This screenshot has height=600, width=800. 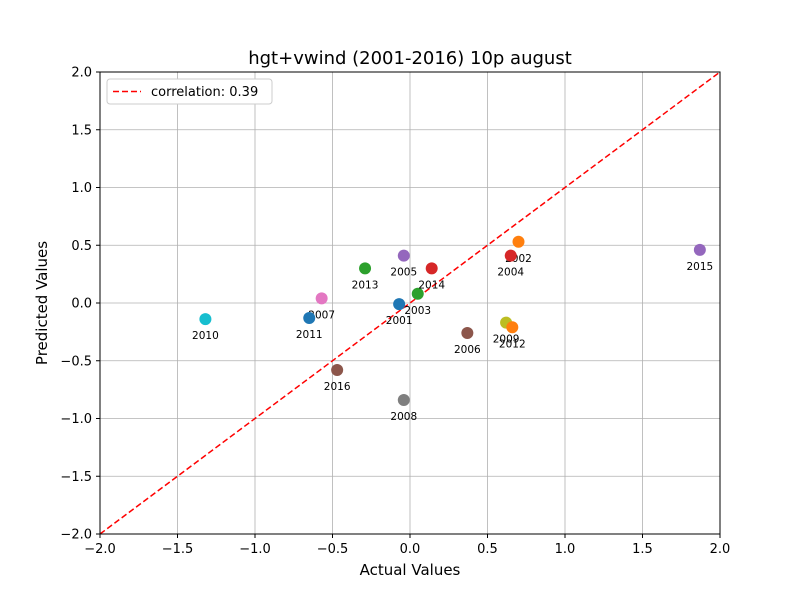 What do you see at coordinates (431, 268) in the screenshot?
I see `data-point-2014` at bounding box center [431, 268].